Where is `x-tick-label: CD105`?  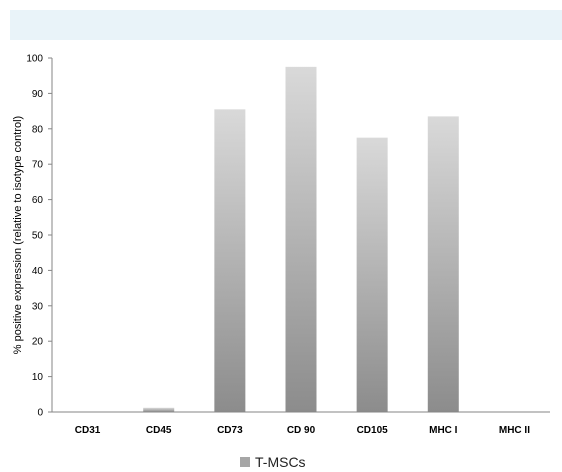 x-tick-label: CD105 is located at coordinates (373, 430).